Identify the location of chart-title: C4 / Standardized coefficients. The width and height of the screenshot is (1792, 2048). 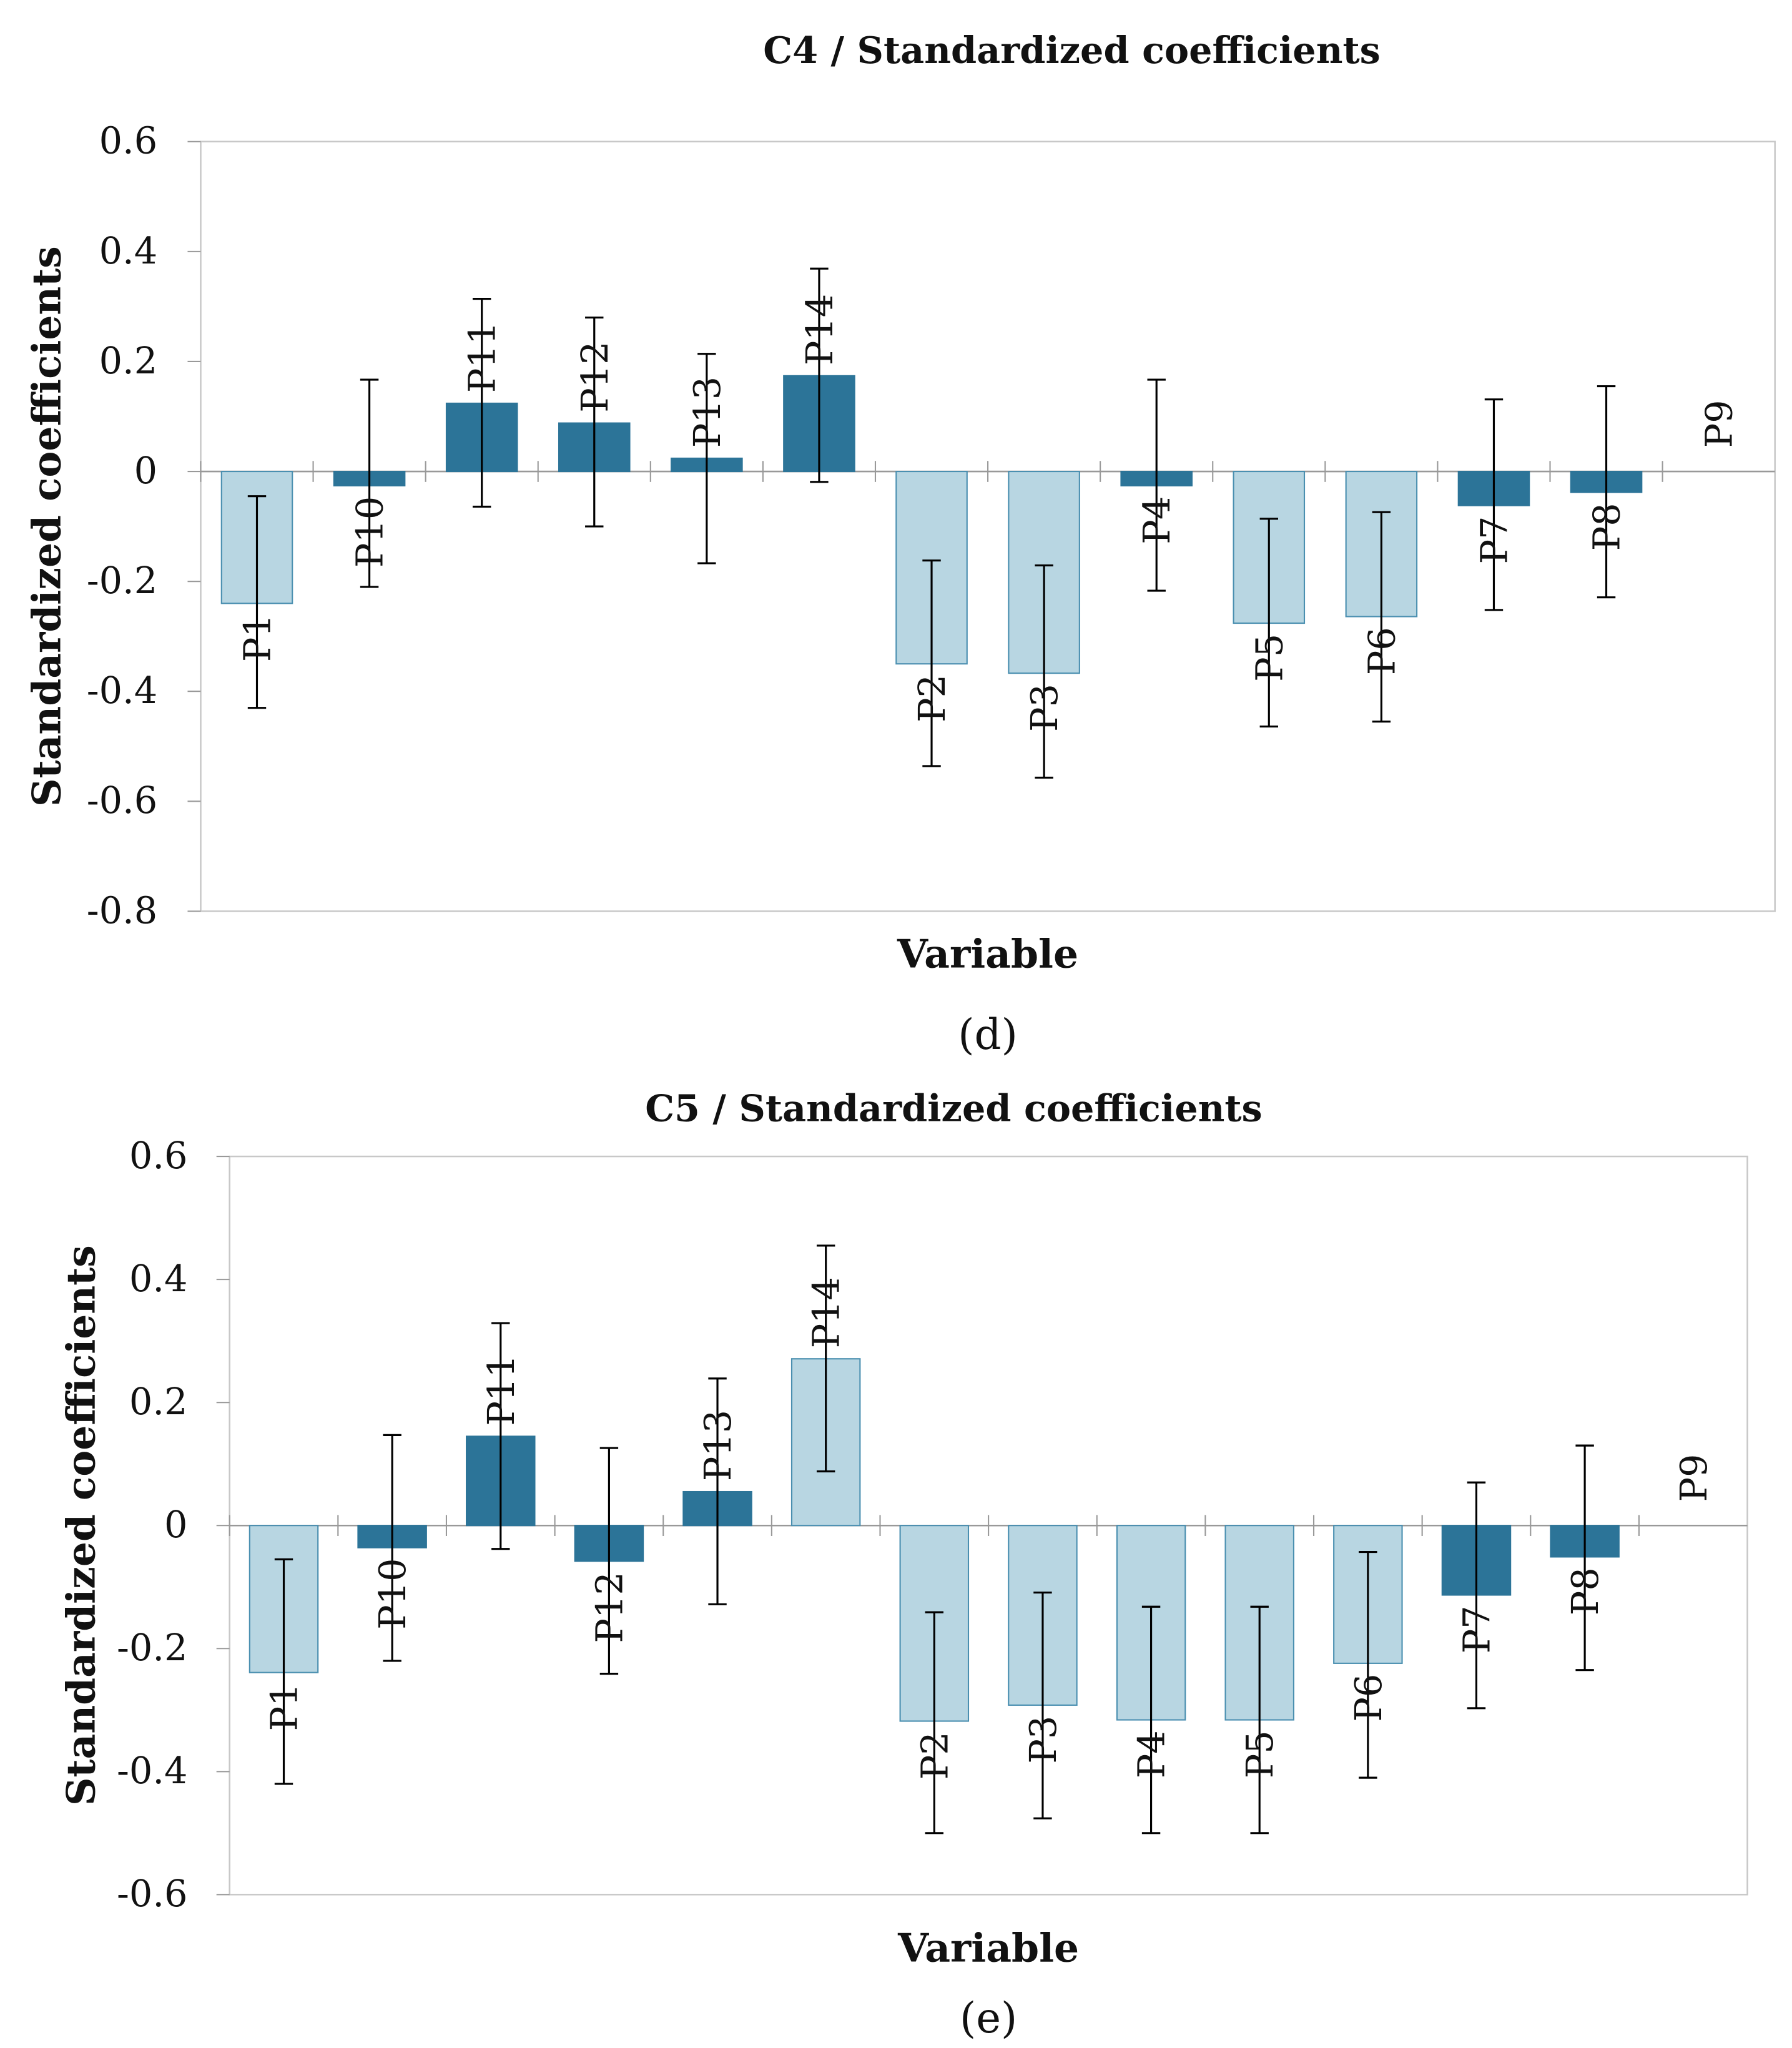
(1071, 50).